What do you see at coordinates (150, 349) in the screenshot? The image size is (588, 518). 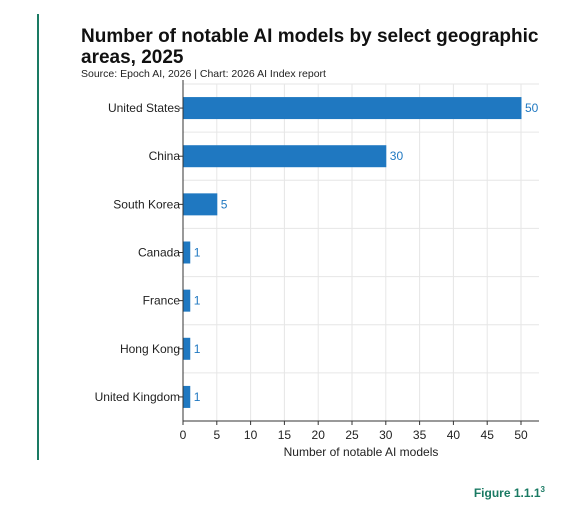 I see `category-label: Hong Kong` at bounding box center [150, 349].